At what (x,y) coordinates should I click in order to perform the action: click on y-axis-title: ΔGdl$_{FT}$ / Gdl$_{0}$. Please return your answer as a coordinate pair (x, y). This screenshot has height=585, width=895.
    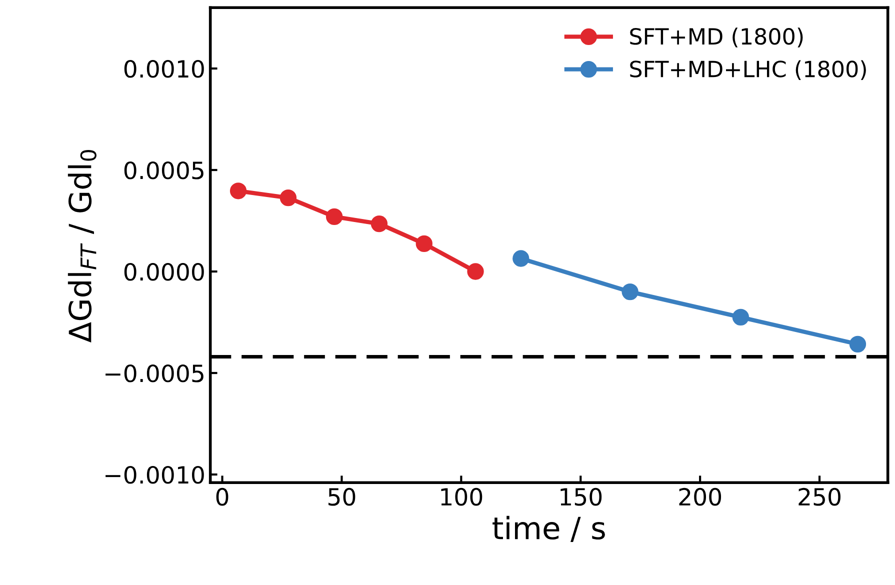
    Looking at the image, I should click on (82, 246).